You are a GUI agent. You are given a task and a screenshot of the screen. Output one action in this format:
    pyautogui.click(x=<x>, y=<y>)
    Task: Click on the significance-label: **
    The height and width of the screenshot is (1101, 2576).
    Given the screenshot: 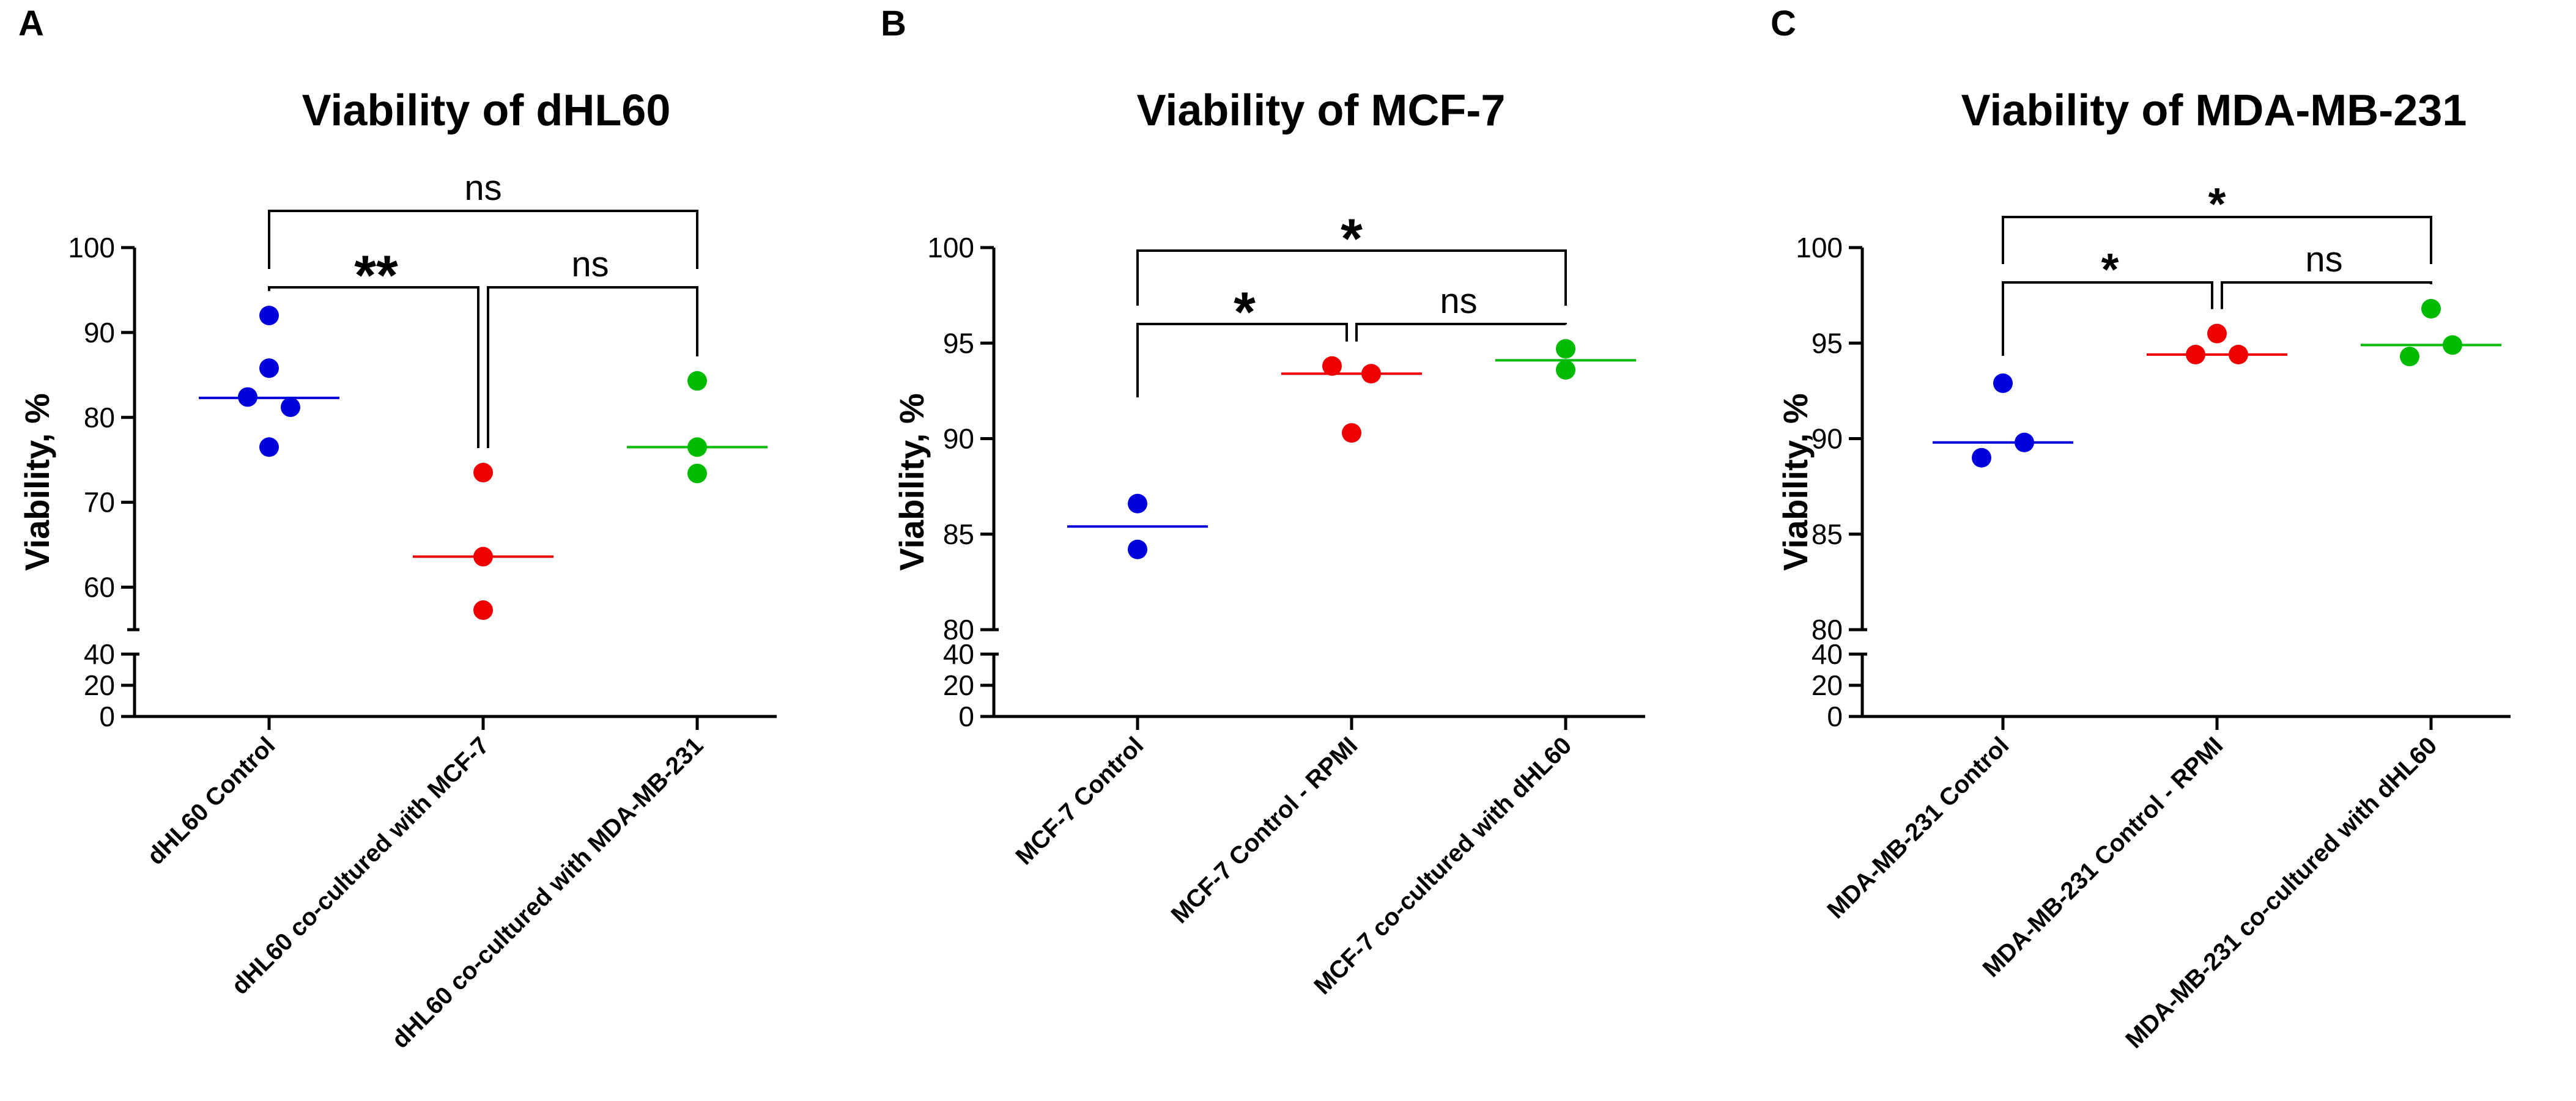 What is the action you would take?
    pyautogui.click(x=376, y=276)
    